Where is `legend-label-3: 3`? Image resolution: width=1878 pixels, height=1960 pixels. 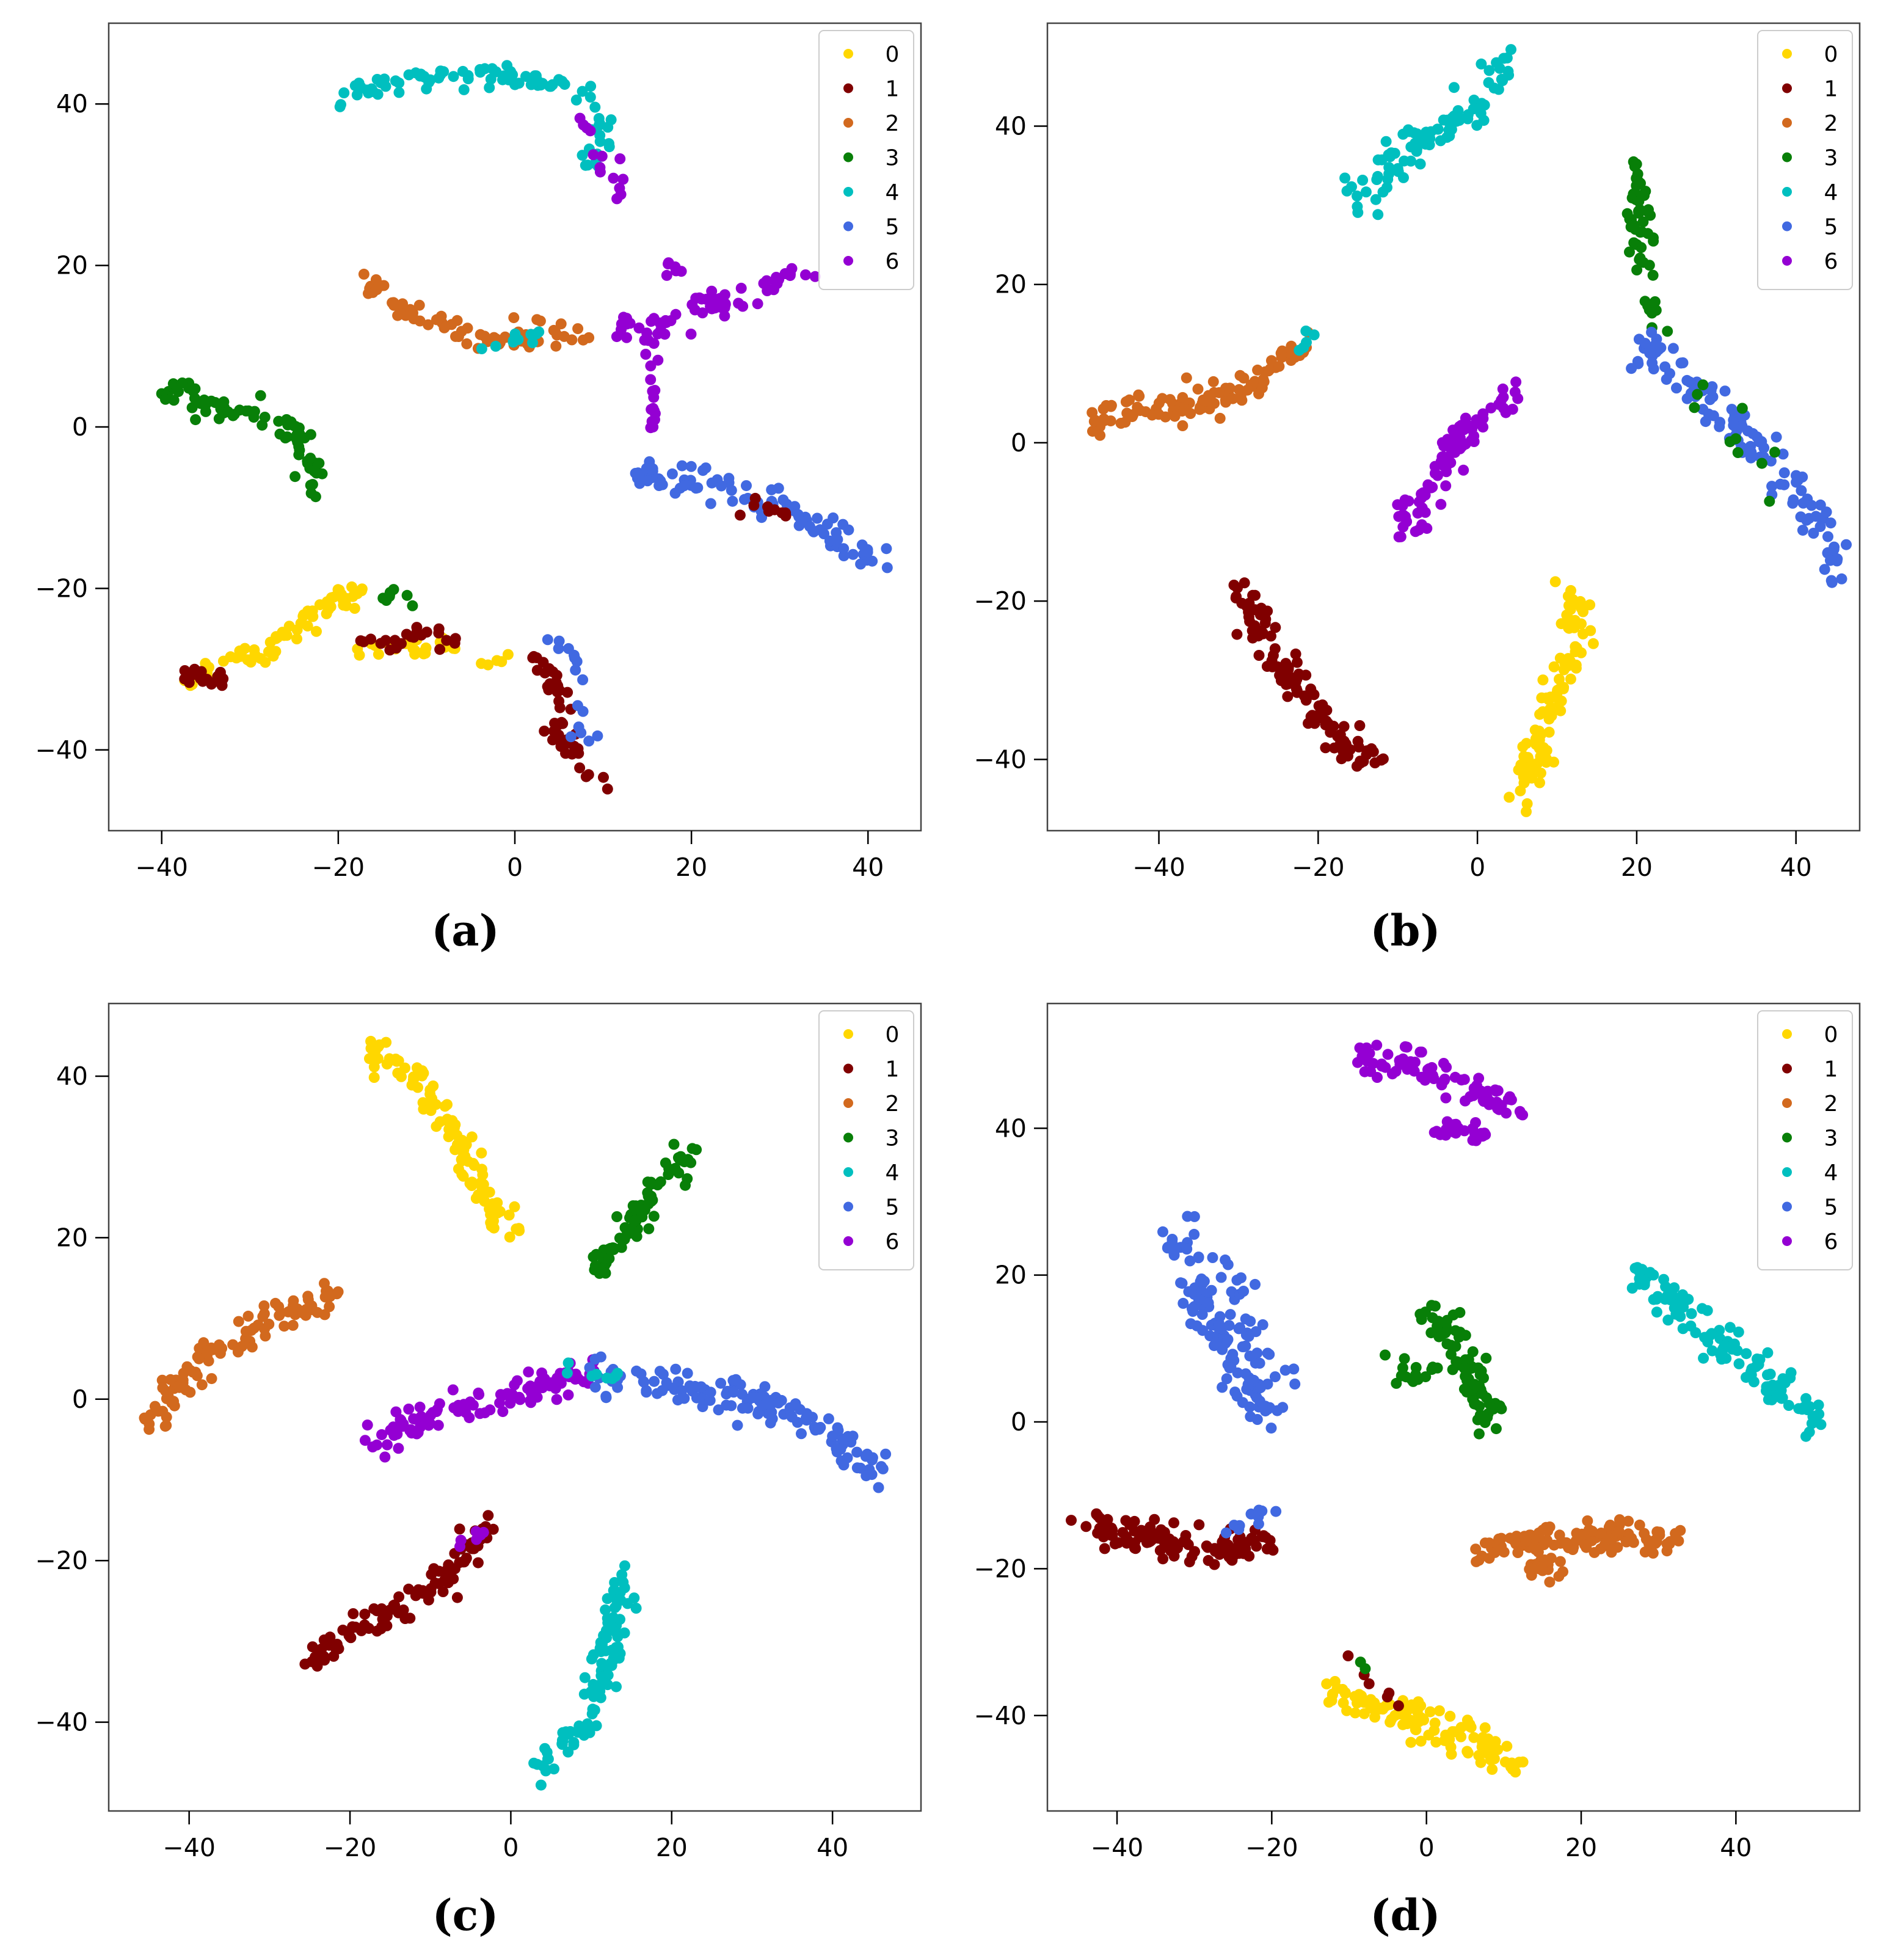
legend-label-3: 3 is located at coordinates (1831, 158).